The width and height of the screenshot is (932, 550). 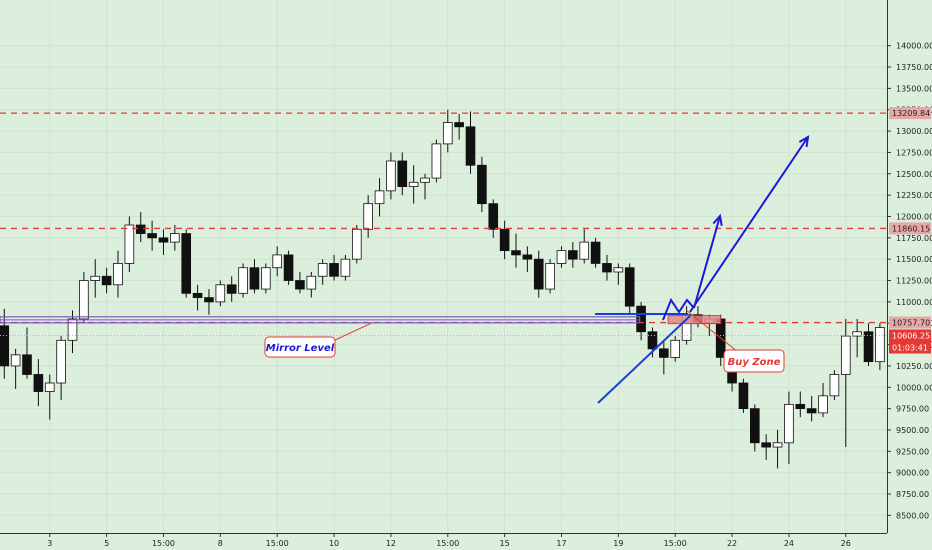 I want to click on x-tick-label: 26, so click(x=846, y=543).